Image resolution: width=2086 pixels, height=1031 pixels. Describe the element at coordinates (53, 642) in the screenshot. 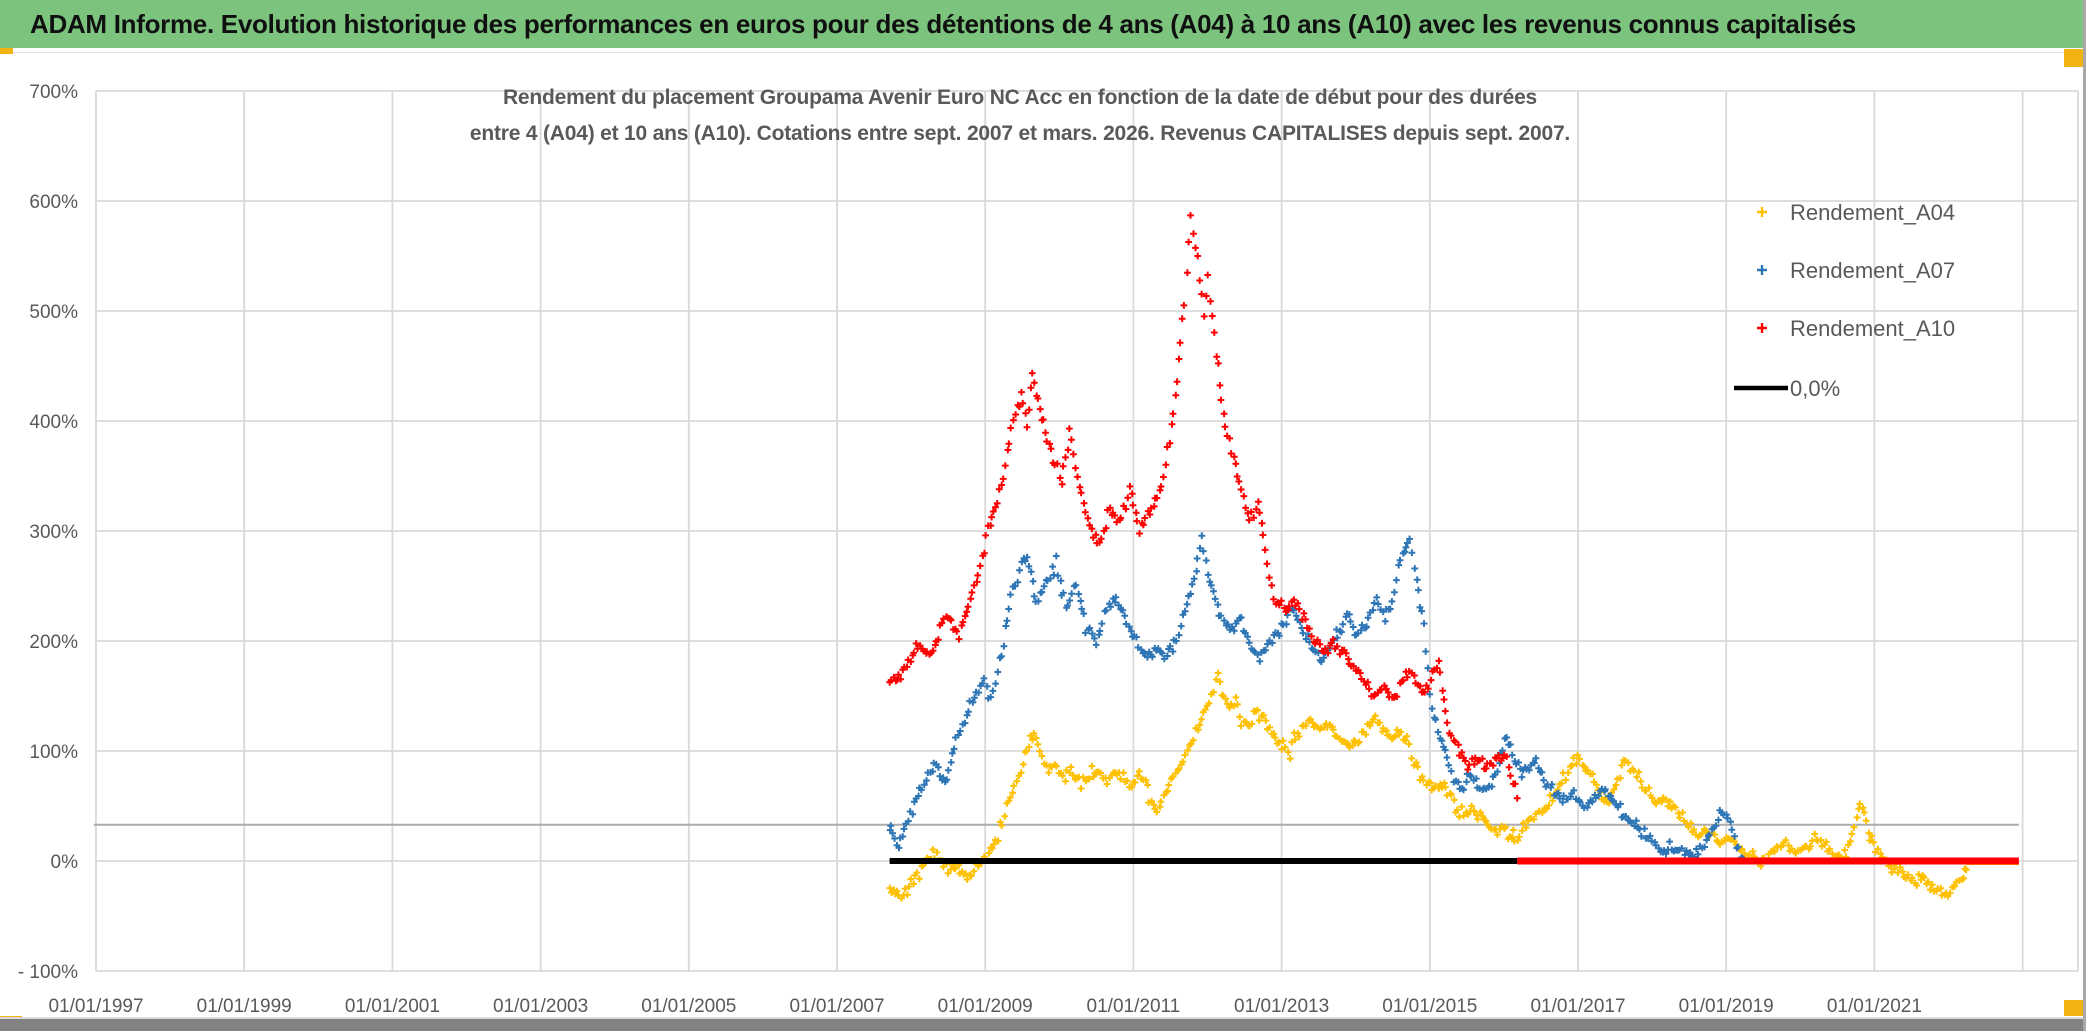

I see `y-tick-label: 200%` at that location.